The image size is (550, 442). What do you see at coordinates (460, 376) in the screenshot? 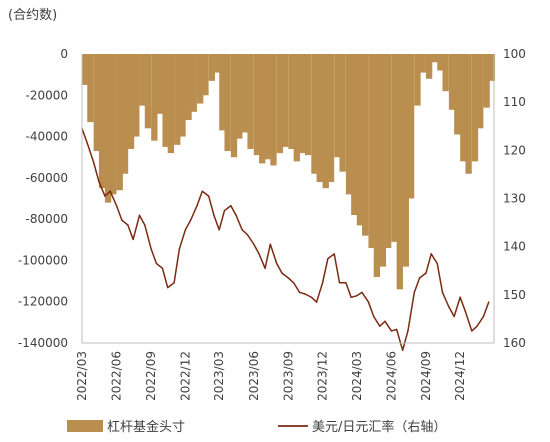
I see `x-tick-label: 2024/12` at bounding box center [460, 376].